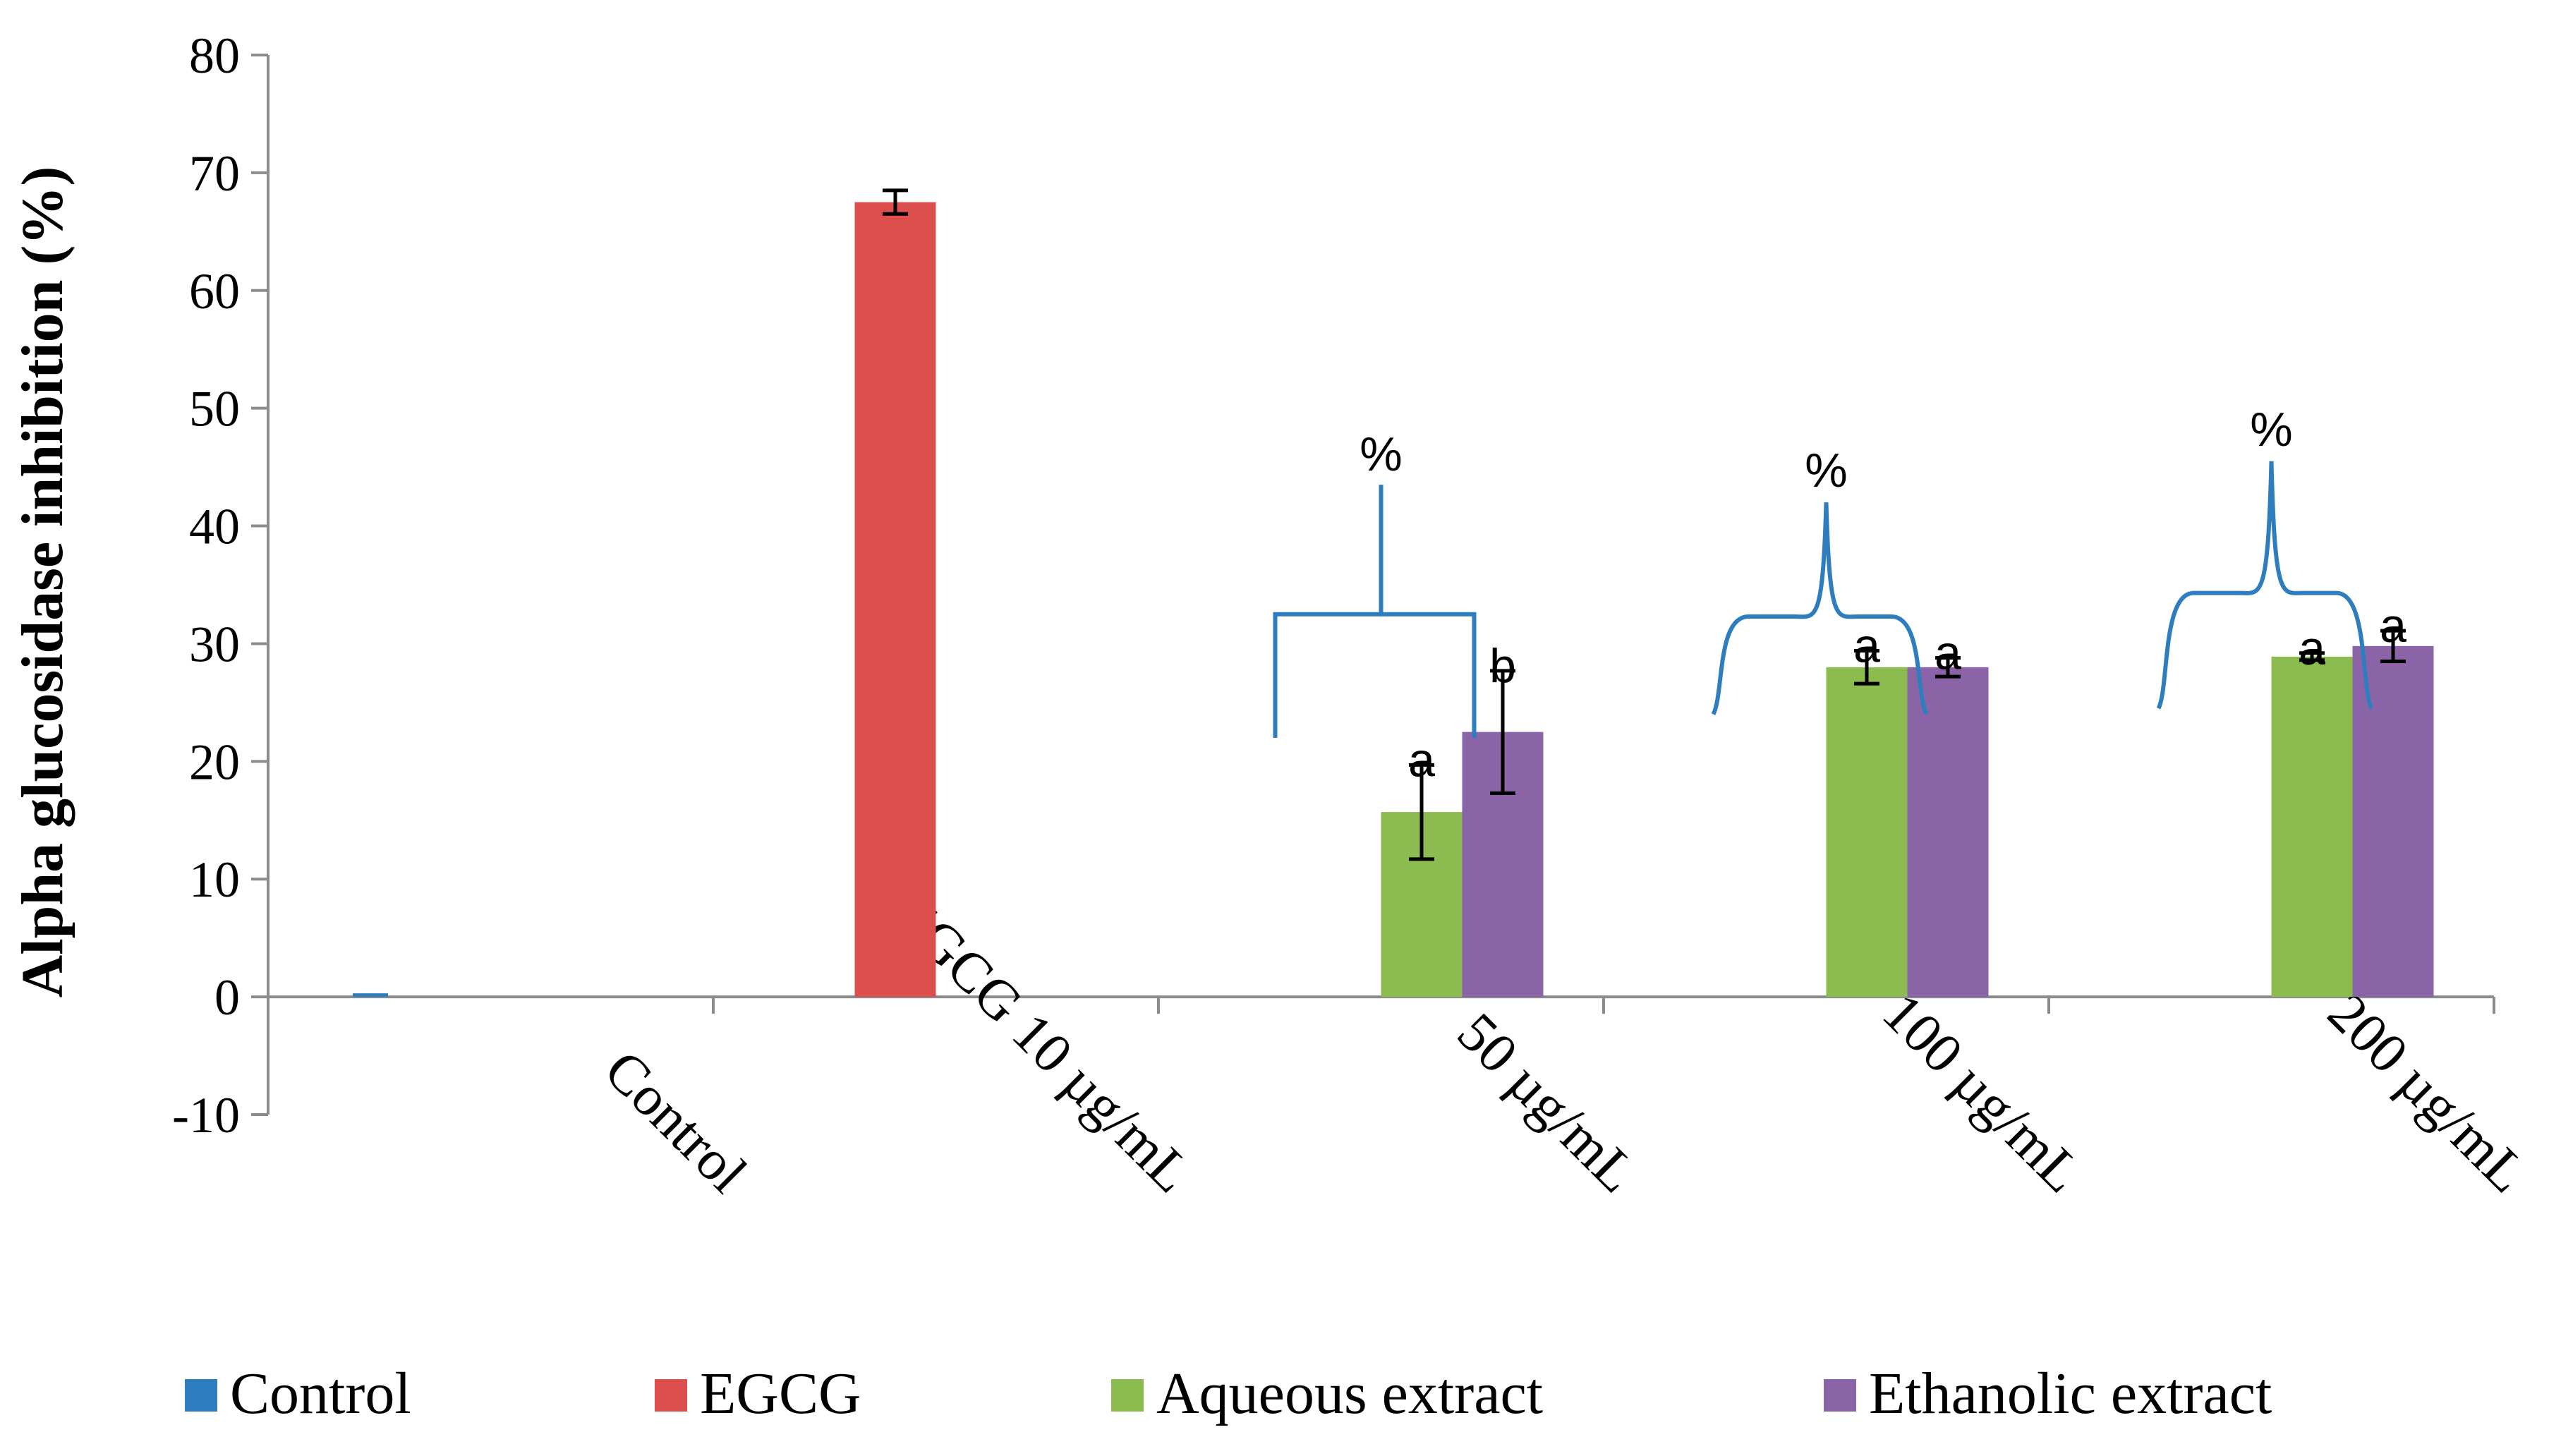 The height and width of the screenshot is (1456, 2549). Describe the element at coordinates (780, 1394) in the screenshot. I see `legend-label: EGCG` at that location.